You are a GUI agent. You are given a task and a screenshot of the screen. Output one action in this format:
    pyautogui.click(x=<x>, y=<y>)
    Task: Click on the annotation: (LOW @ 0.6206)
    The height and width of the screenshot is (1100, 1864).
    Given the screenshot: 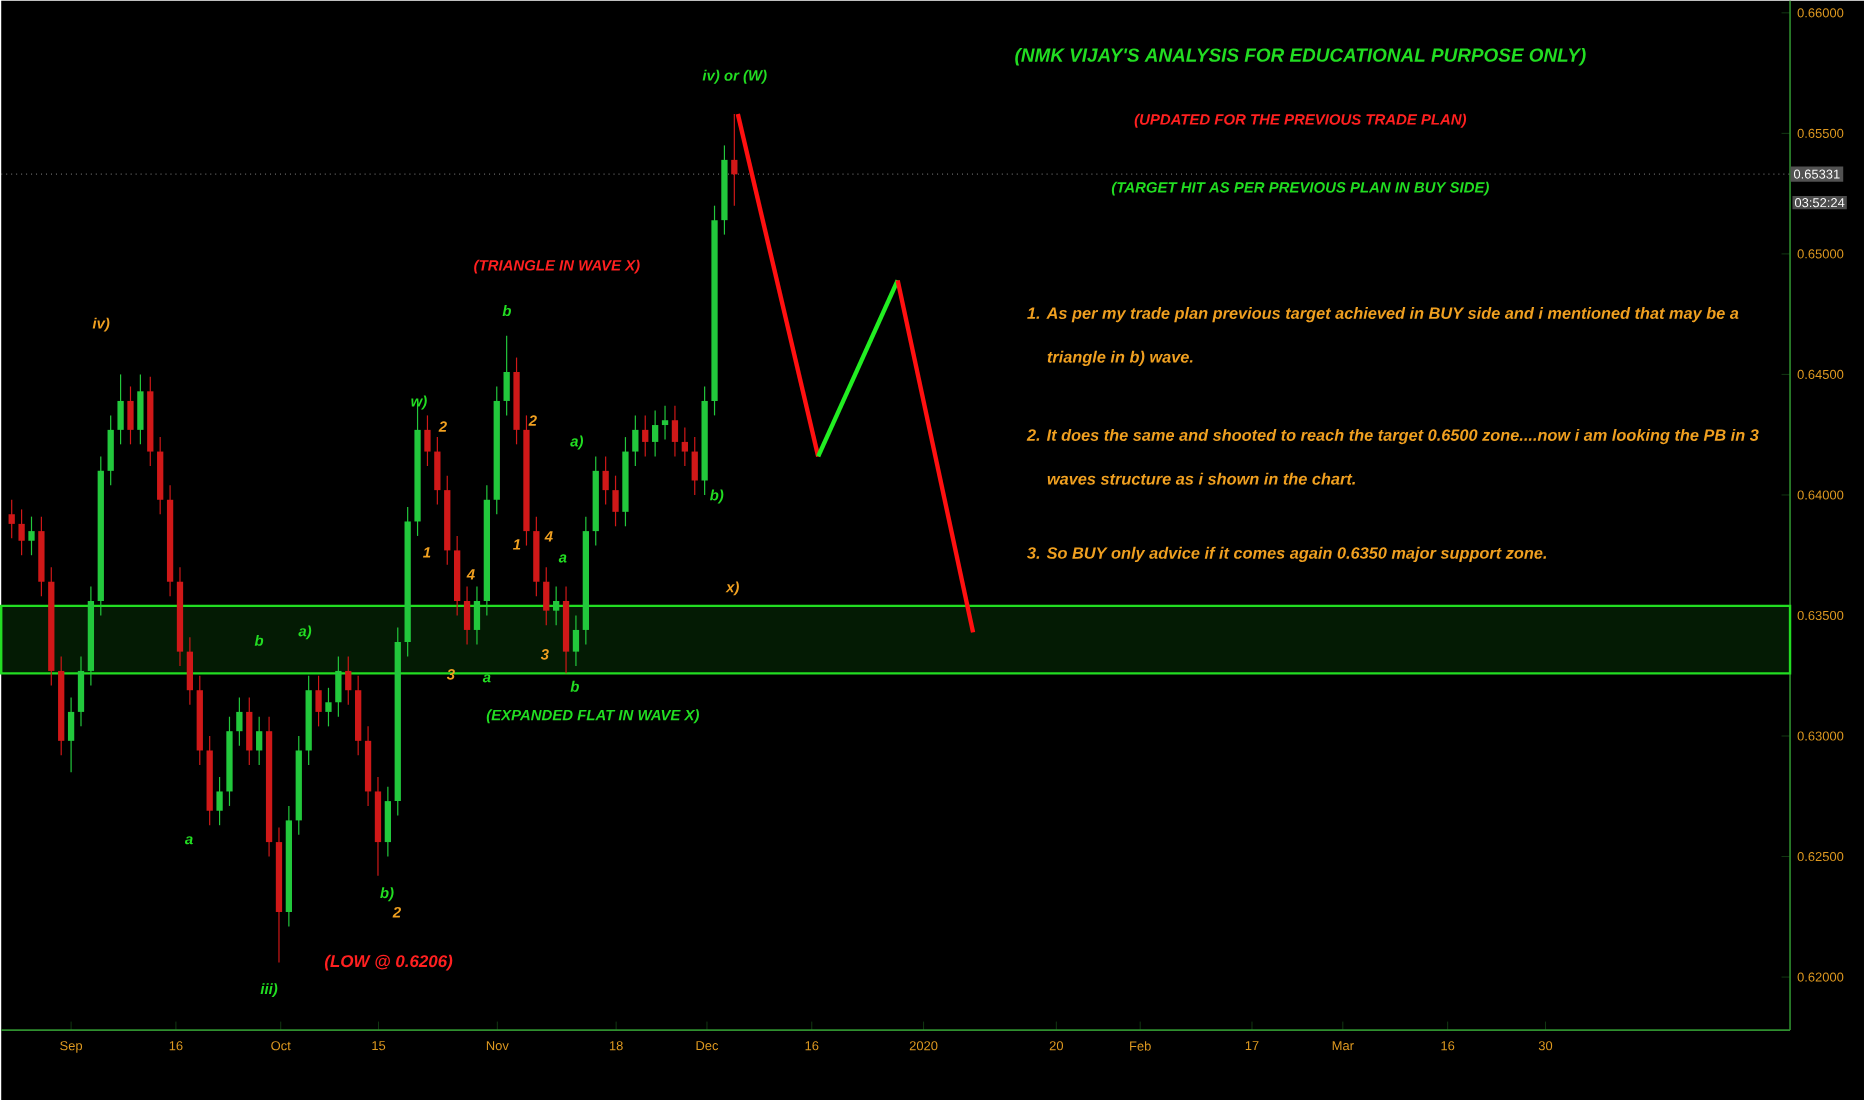 What is the action you would take?
    pyautogui.click(x=388, y=962)
    